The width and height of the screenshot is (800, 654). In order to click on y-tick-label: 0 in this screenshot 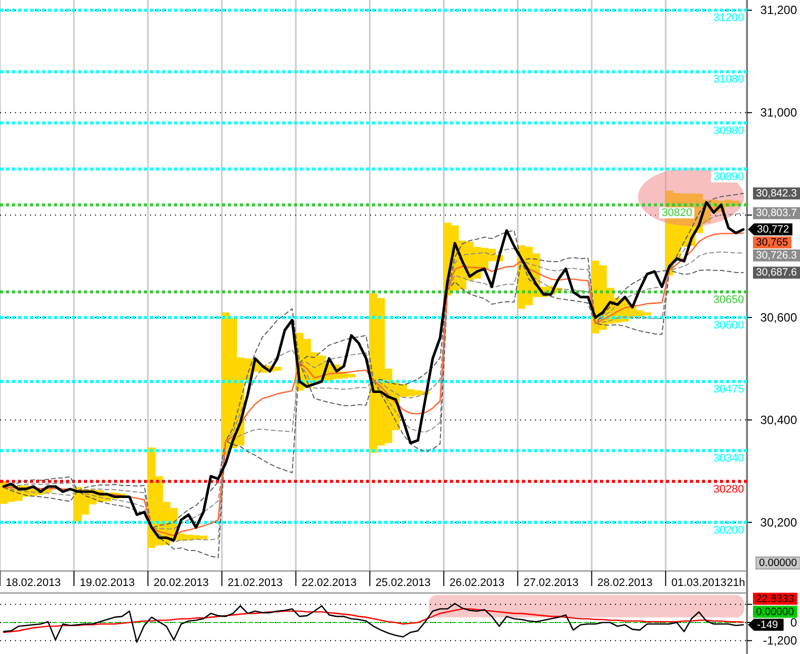, I will do `click(794, 623)`.